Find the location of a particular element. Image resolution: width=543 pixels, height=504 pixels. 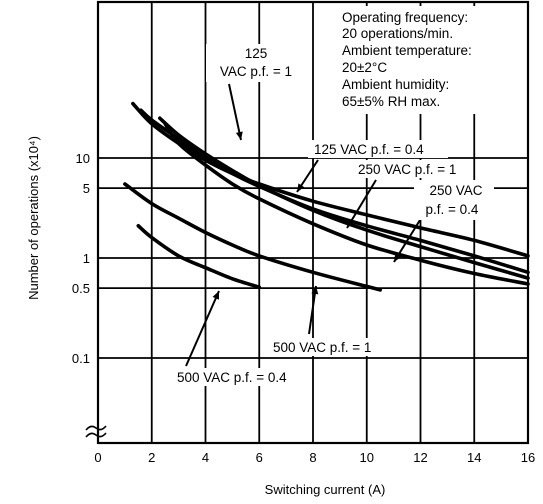

x-tick-label: 2 is located at coordinates (151, 457).